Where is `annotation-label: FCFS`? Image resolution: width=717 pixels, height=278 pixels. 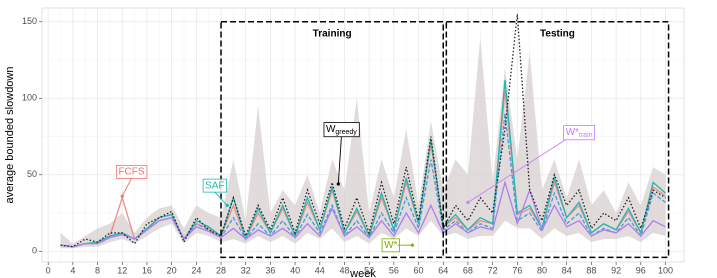
annotation-label: FCFS is located at coordinates (131, 171).